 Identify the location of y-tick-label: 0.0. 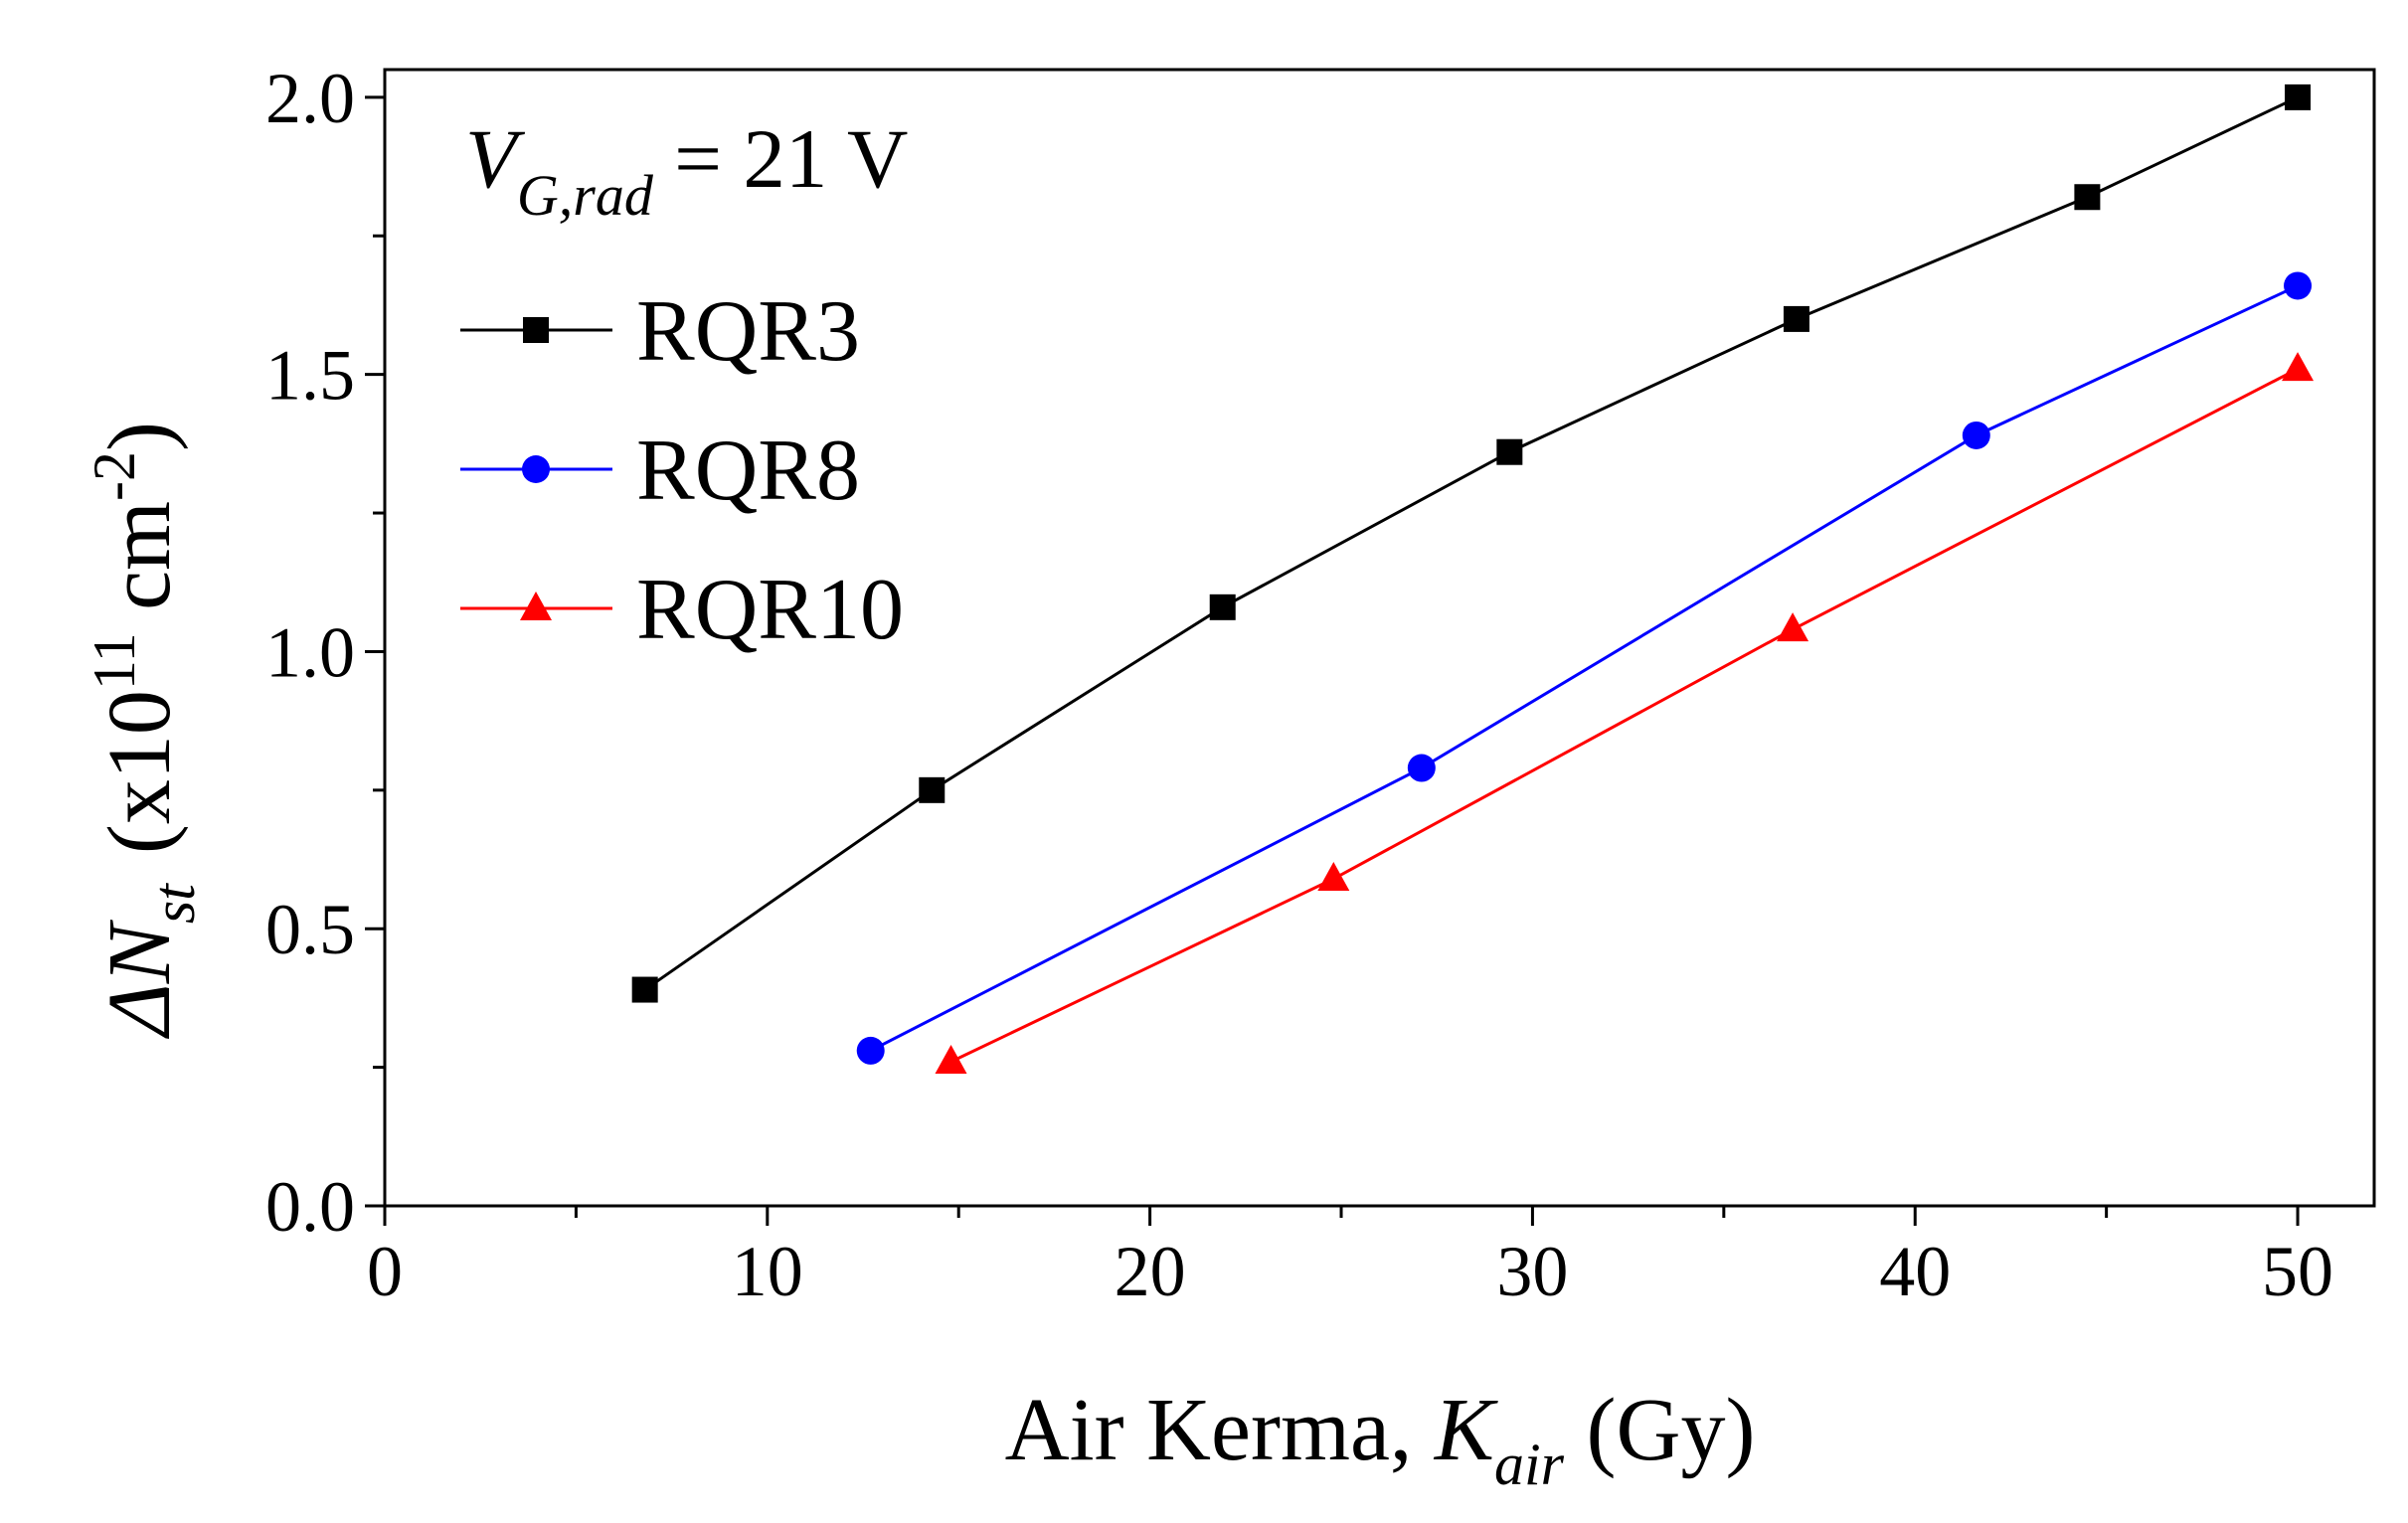
(310, 1207).